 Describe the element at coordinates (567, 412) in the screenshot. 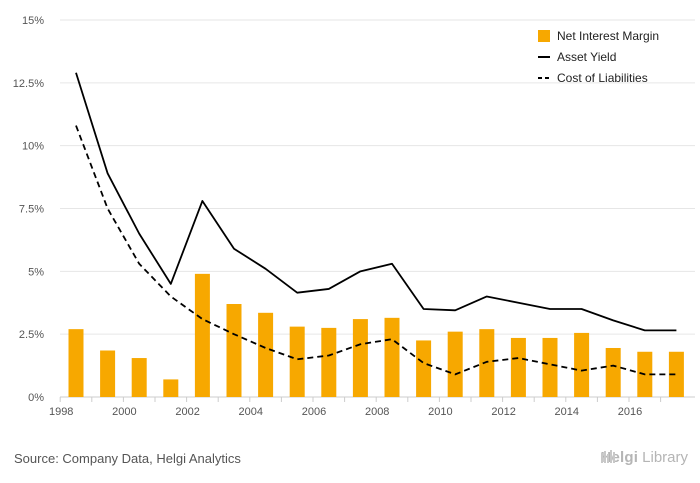

I see `x-tick-label: 2014` at that location.